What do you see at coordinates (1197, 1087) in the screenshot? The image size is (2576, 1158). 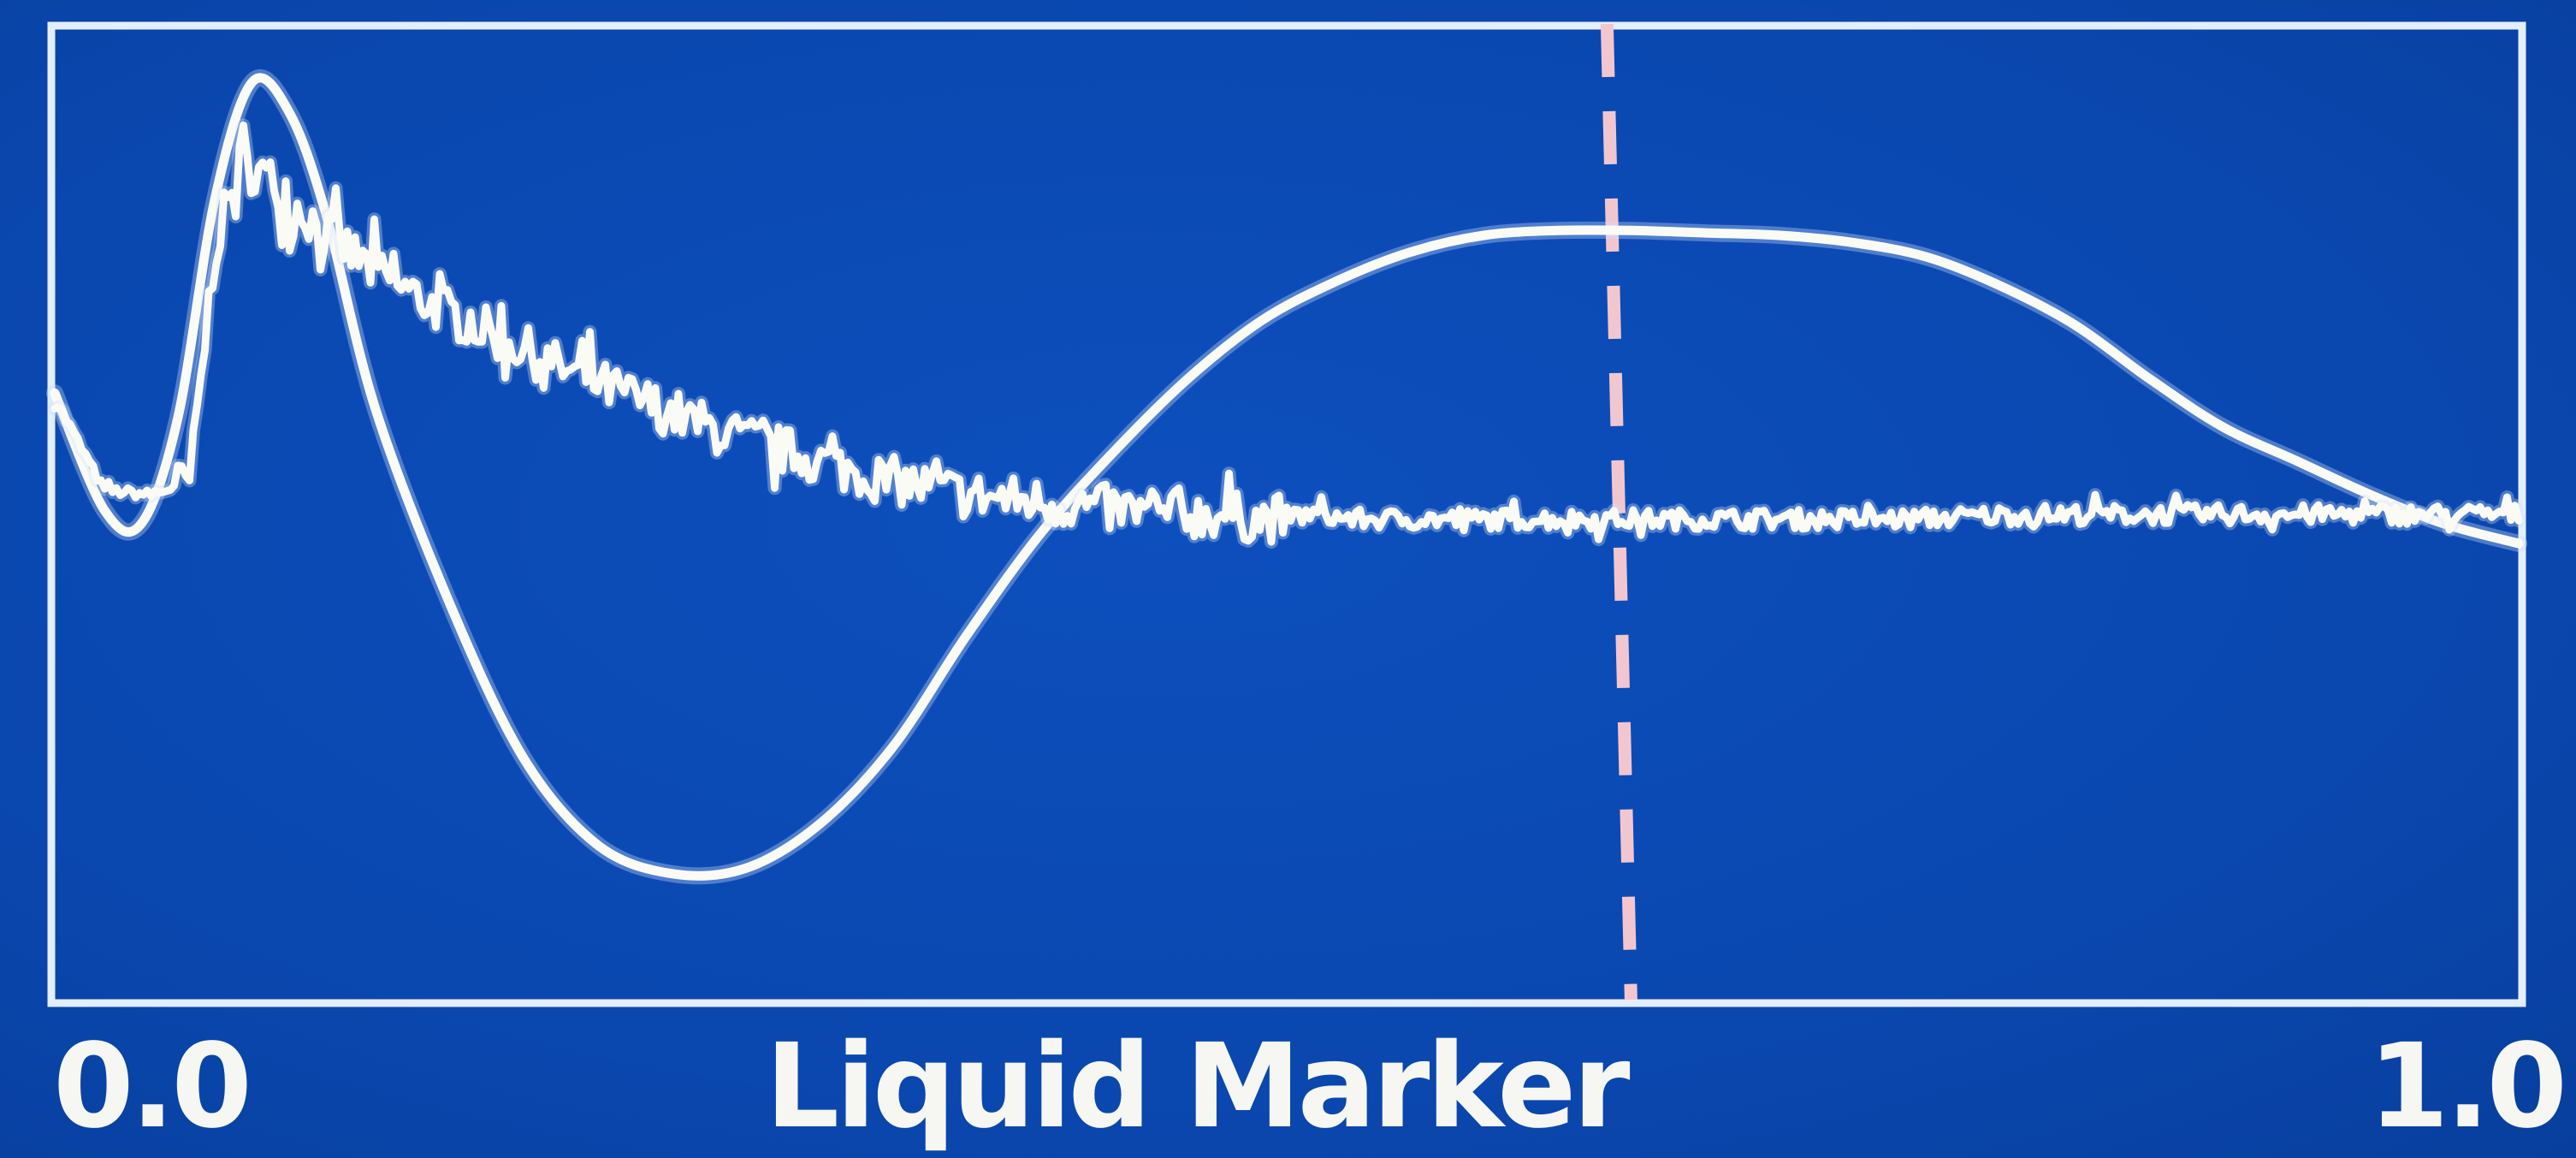 I see `x-axis-title: Liquid Marker` at bounding box center [1197, 1087].